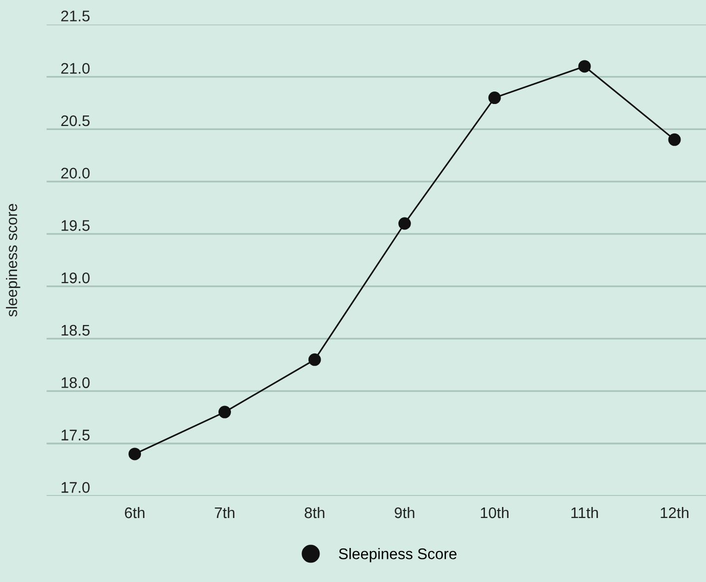 The image size is (706, 582). Describe the element at coordinates (13, 260) in the screenshot. I see `y-axis-title: sleepiness score` at that location.